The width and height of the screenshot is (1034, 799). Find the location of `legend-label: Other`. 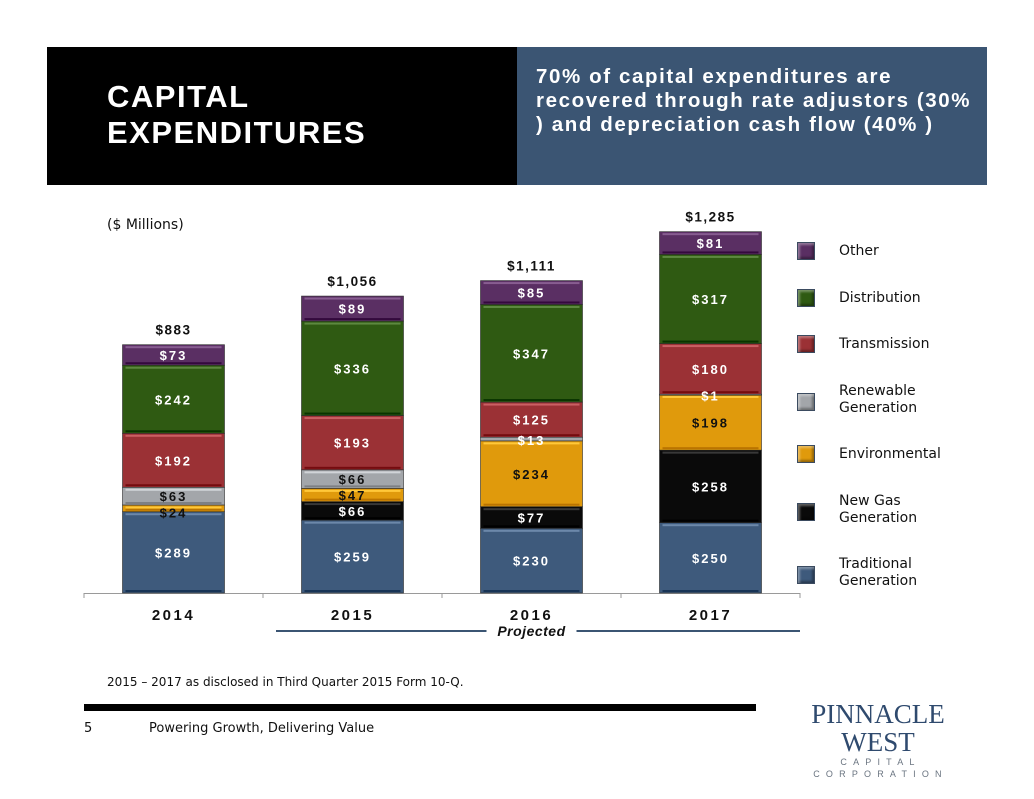

legend-label: Other is located at coordinates (859, 251).